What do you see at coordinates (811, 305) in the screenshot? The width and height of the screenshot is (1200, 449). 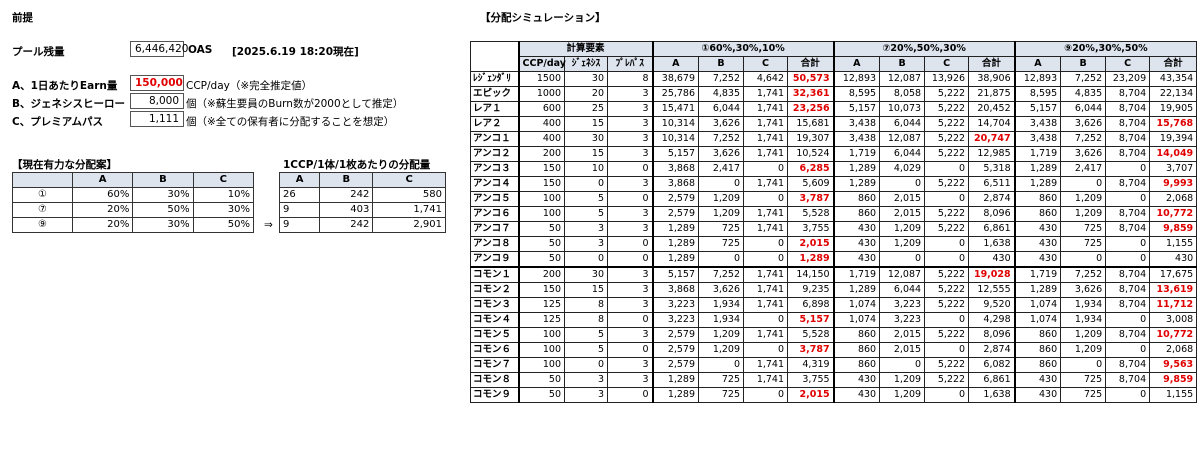 I see `sim-cell: 6,898` at bounding box center [811, 305].